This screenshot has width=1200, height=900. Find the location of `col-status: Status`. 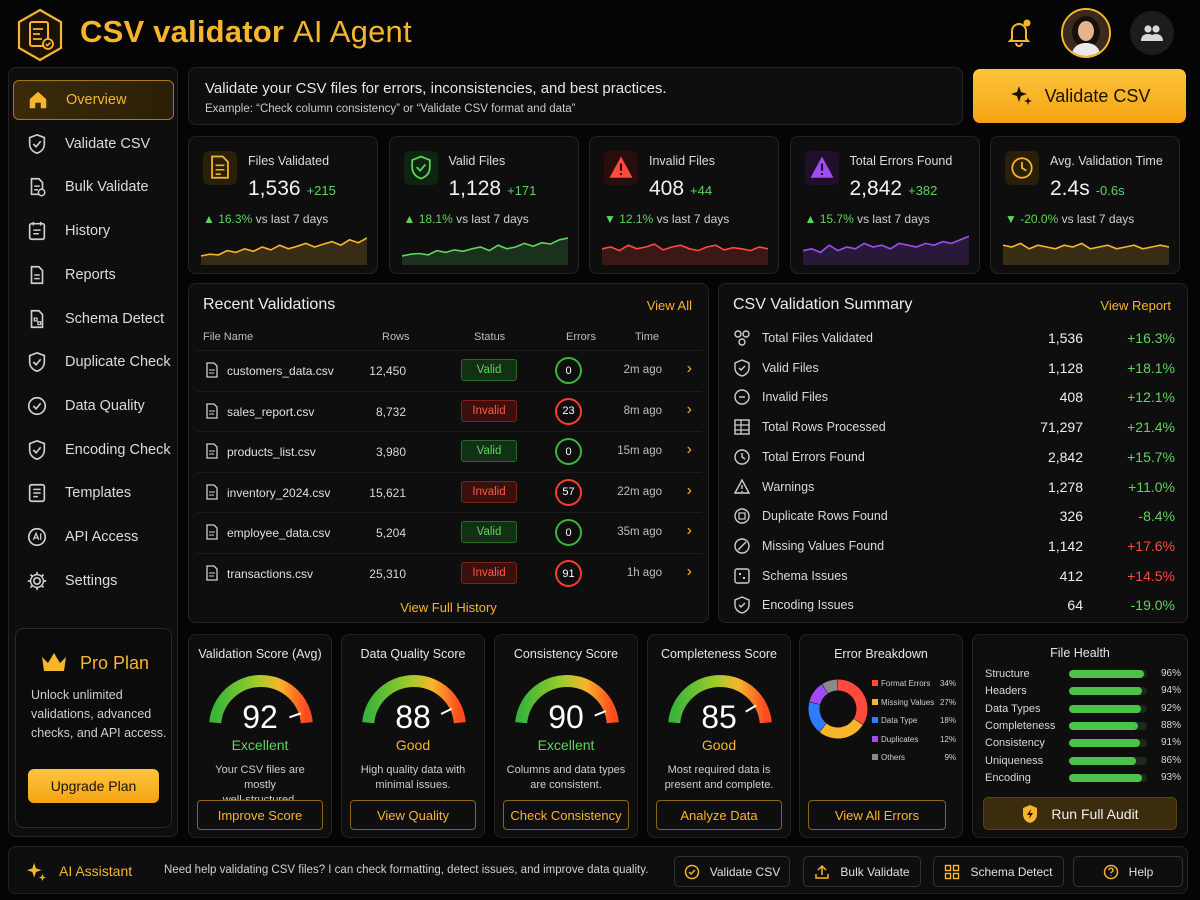

col-status: Status is located at coordinates (490, 337).